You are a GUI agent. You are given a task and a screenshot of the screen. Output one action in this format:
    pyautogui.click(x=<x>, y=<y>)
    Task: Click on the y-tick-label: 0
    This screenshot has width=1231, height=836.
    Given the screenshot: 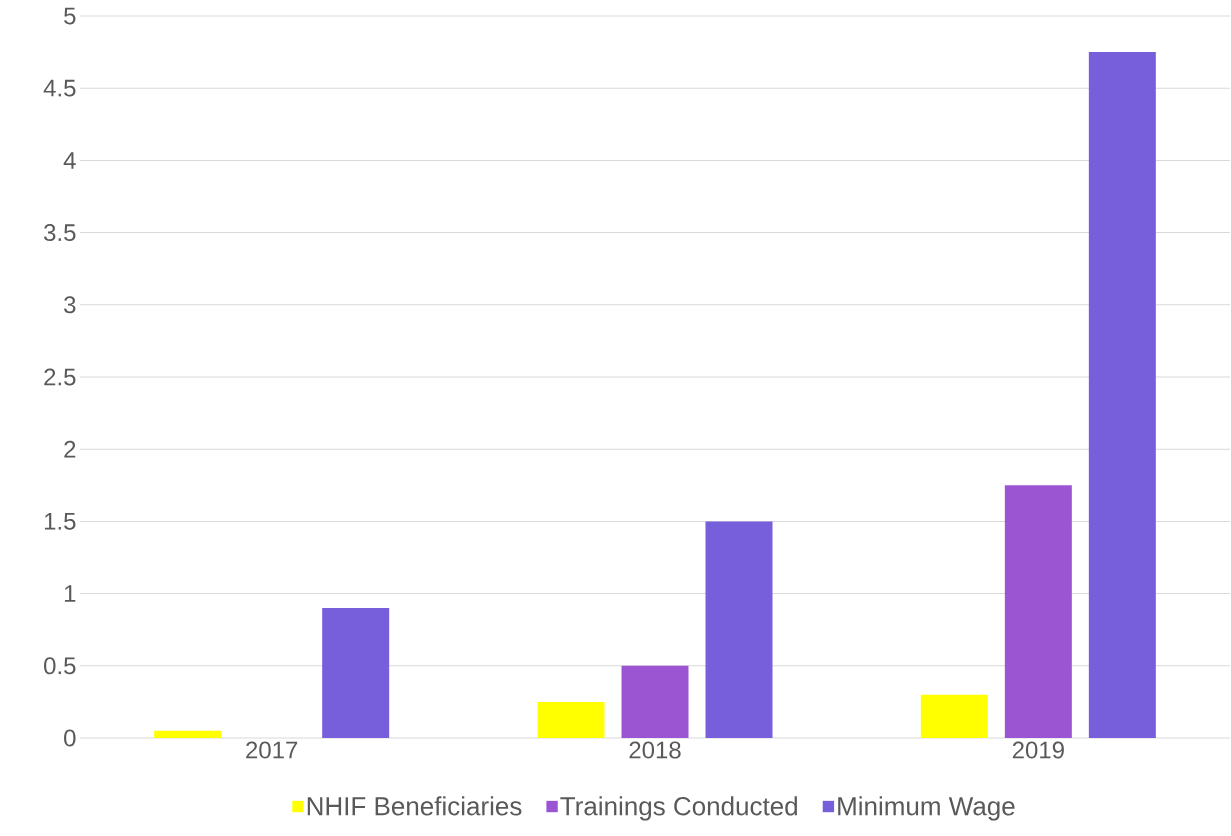 What is the action you would take?
    pyautogui.click(x=70, y=738)
    